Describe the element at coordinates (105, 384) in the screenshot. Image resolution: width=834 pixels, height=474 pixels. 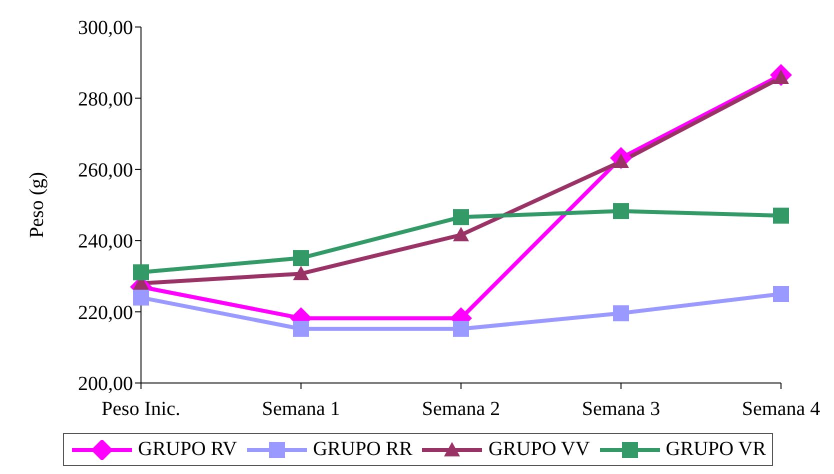
I see `y-tick-label: 200,00` at that location.